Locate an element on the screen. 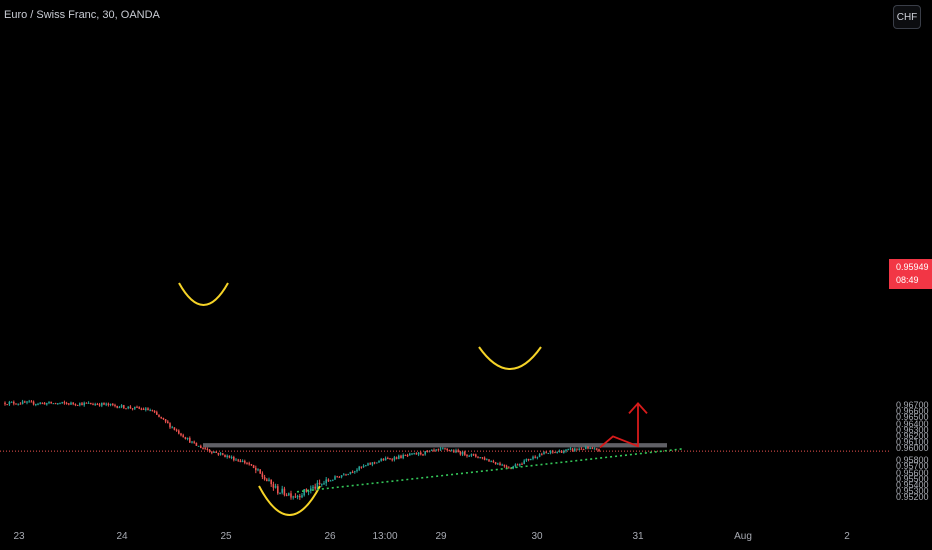 Image resolution: width=932 pixels, height=550 pixels. projection-path is located at coordinates (619, 426).